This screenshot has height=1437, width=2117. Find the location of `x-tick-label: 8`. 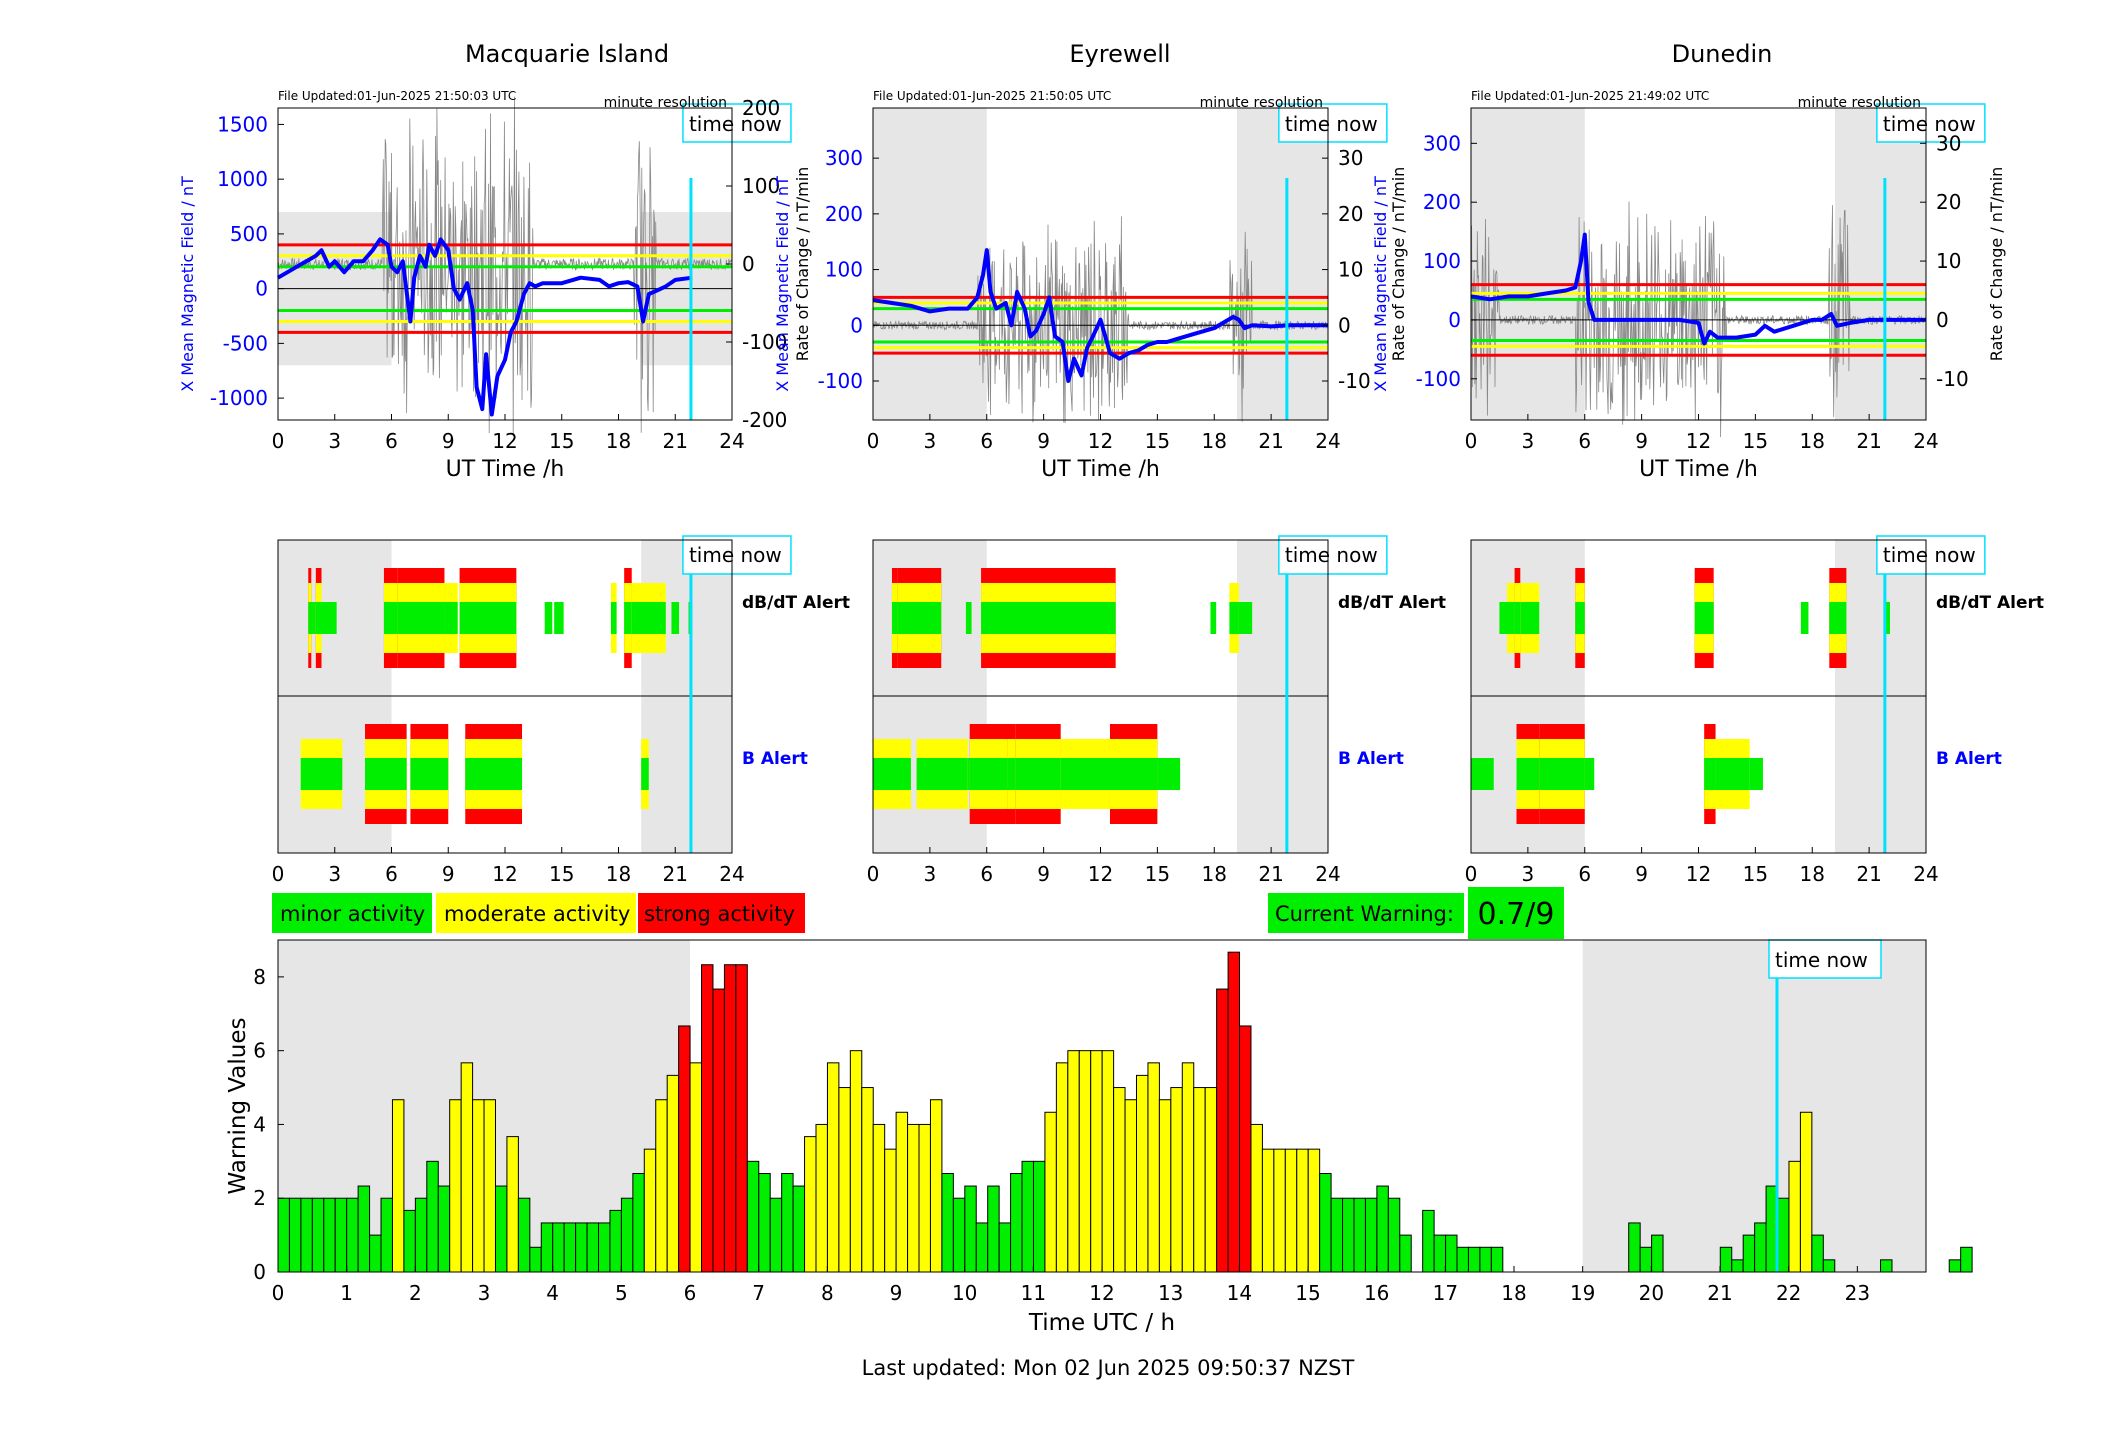

x-tick-label: 8 is located at coordinates (827, 1293).